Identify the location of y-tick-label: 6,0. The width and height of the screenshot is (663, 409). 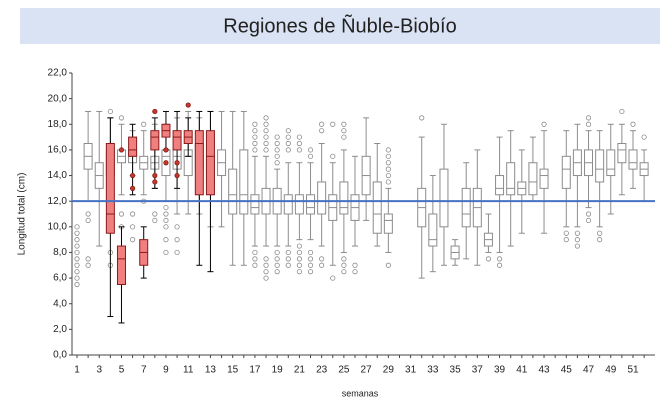
(60, 278).